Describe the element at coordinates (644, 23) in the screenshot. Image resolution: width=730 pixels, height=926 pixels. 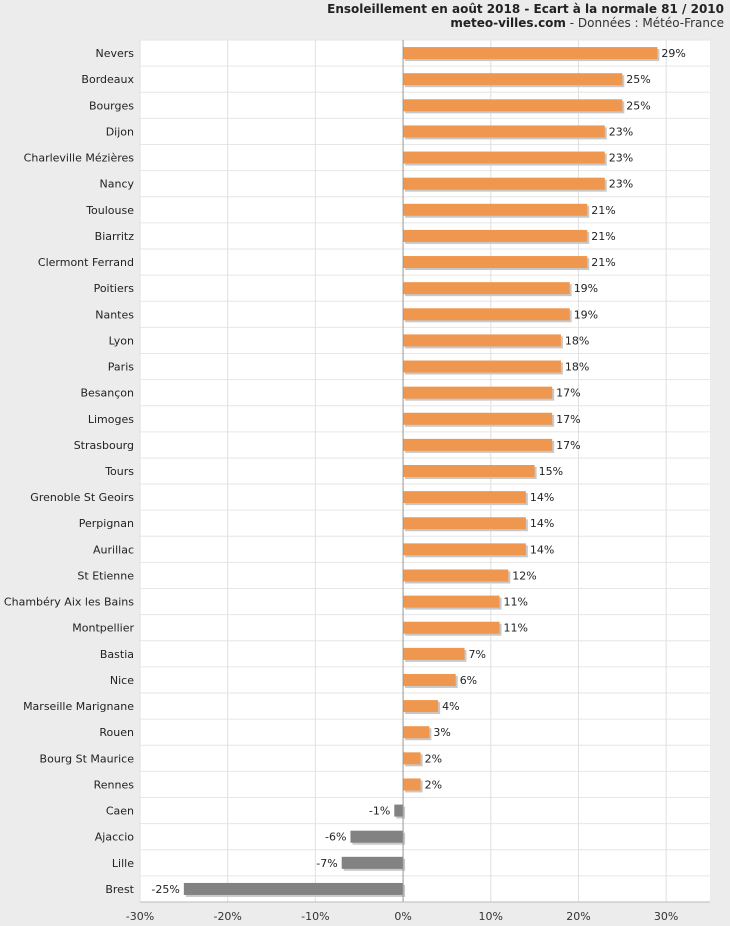
I see `data-source: - Données : Météo-France` at that location.